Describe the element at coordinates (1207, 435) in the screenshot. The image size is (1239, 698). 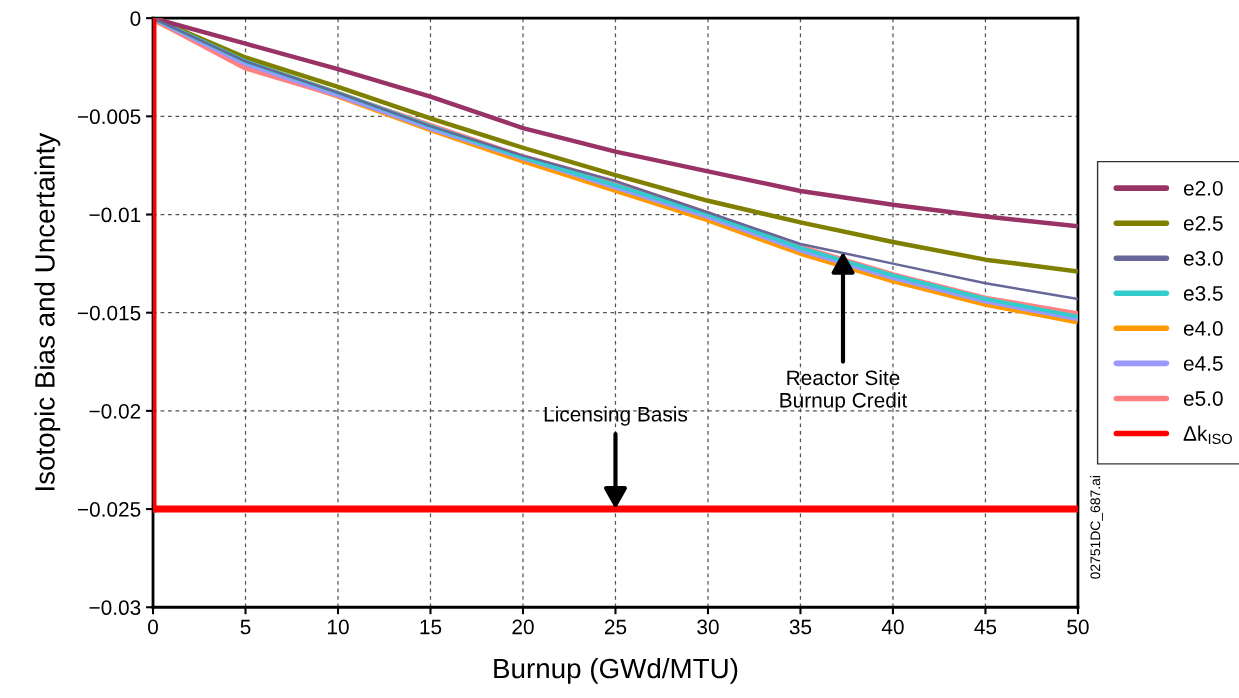
I see `legend-label: Δk$_{ISO}$` at that location.